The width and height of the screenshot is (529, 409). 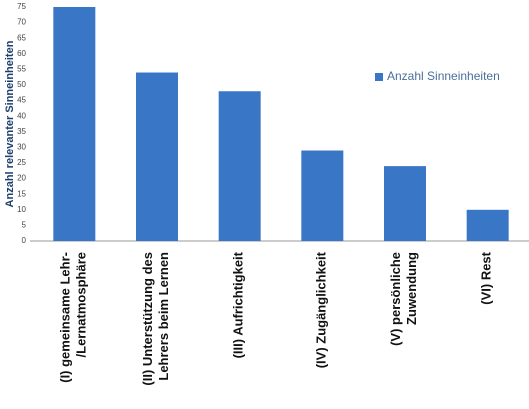 I want to click on y-tick-label: 30, so click(x=21, y=147).